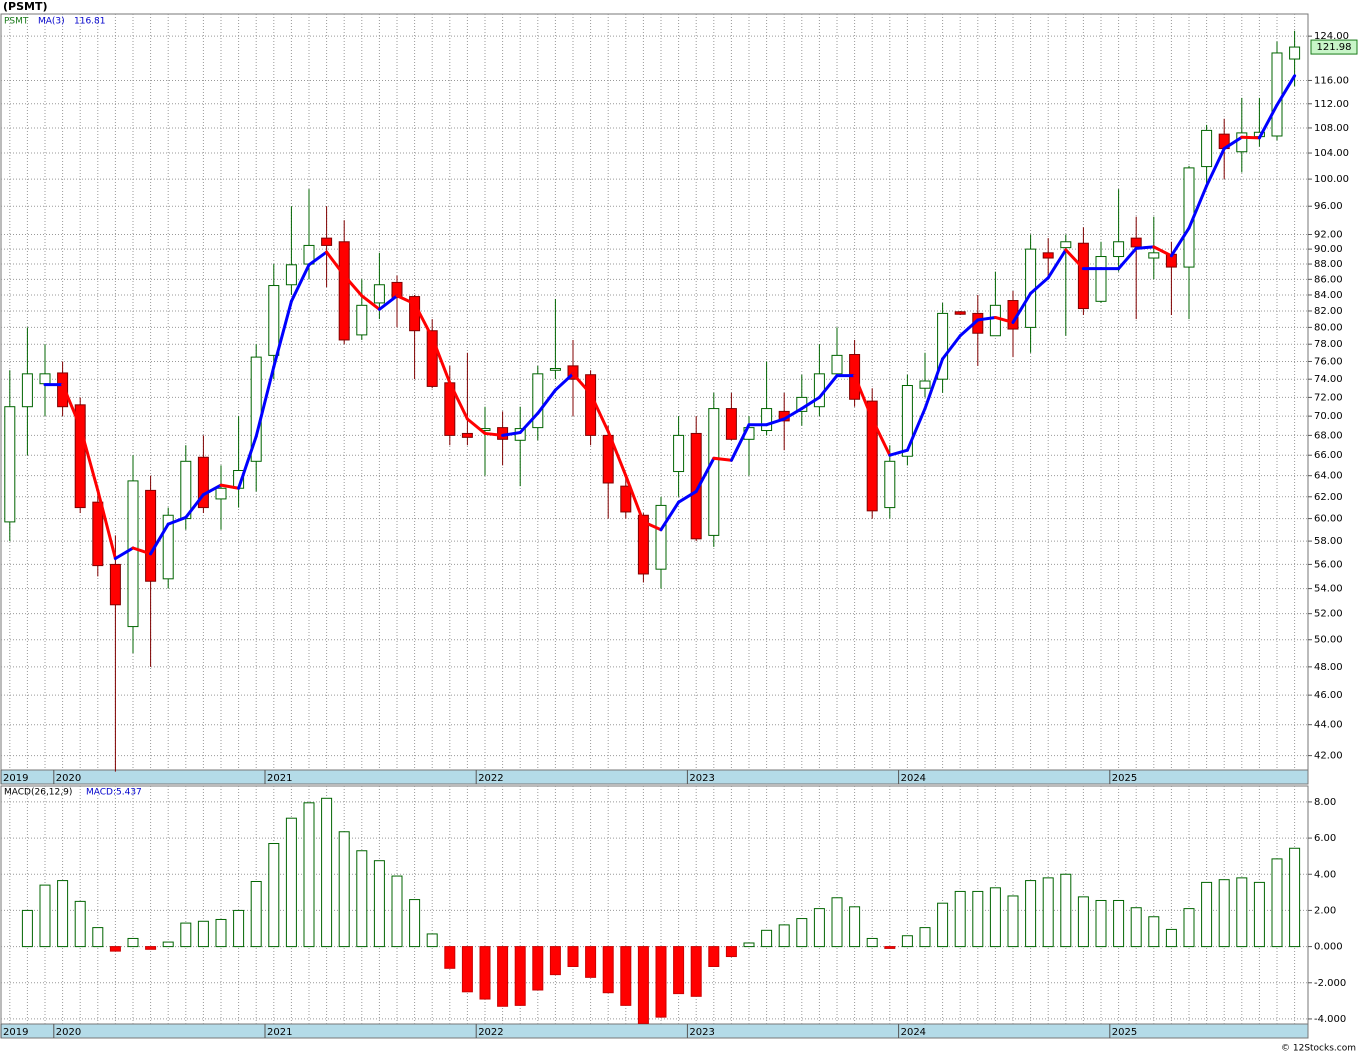 The height and width of the screenshot is (1056, 1360). What do you see at coordinates (1328, 519) in the screenshot?
I see `y-tick-label: 60.00` at bounding box center [1328, 519].